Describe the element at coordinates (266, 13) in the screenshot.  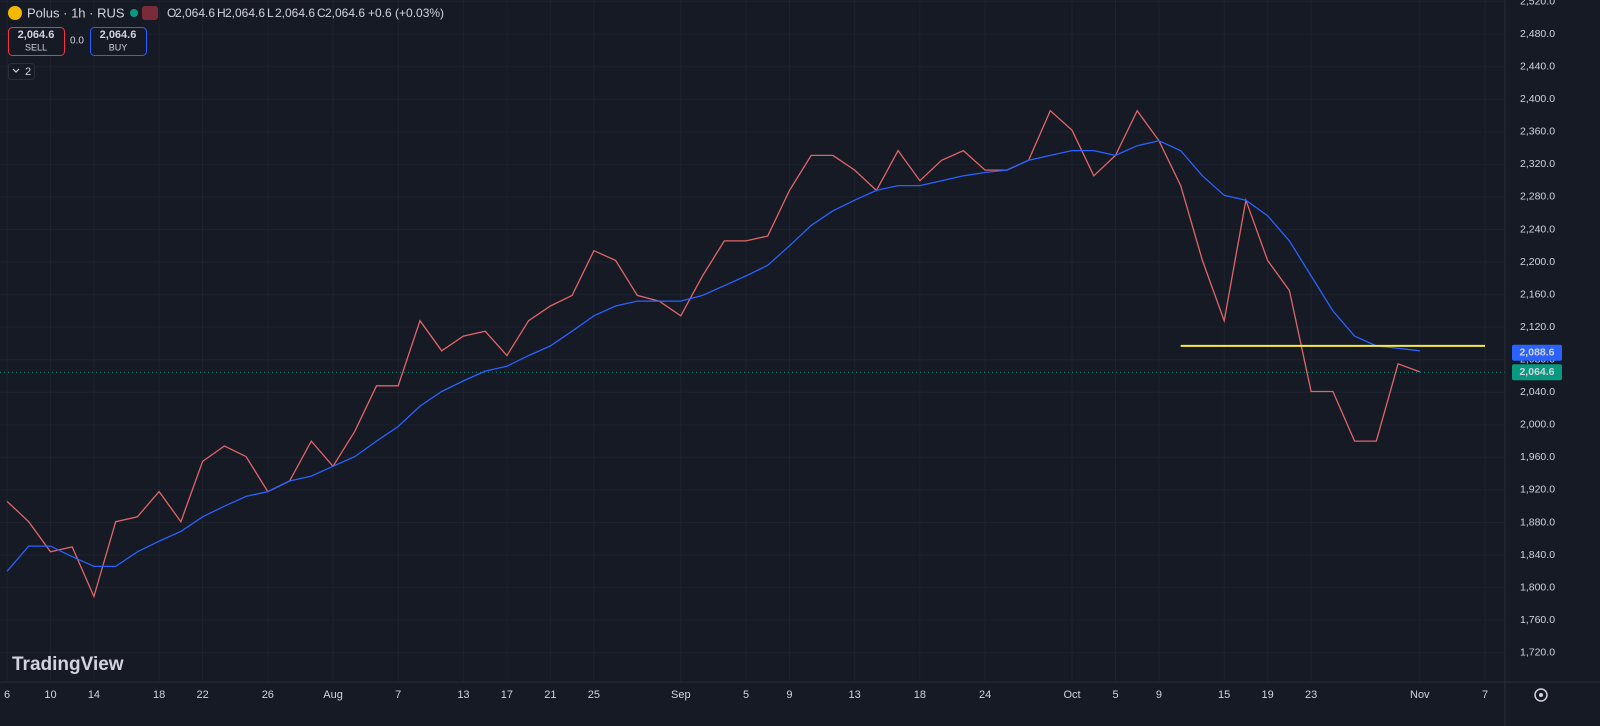
I see `ohlc: O2,064.6 H 2,064.6 L 2,064.6 C 2,064.6` at that location.